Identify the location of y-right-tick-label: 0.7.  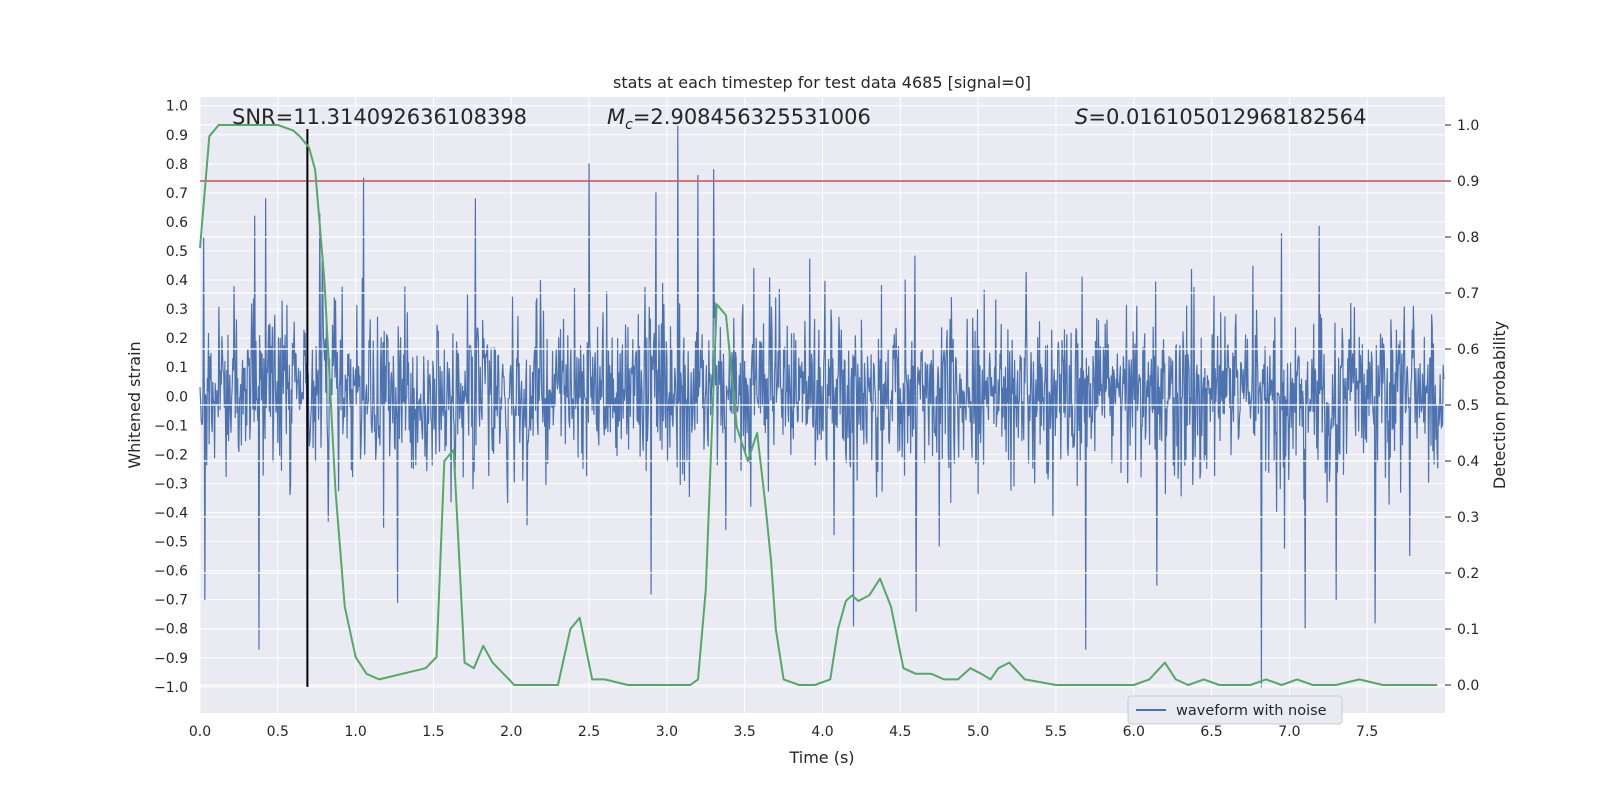
(1468, 294).